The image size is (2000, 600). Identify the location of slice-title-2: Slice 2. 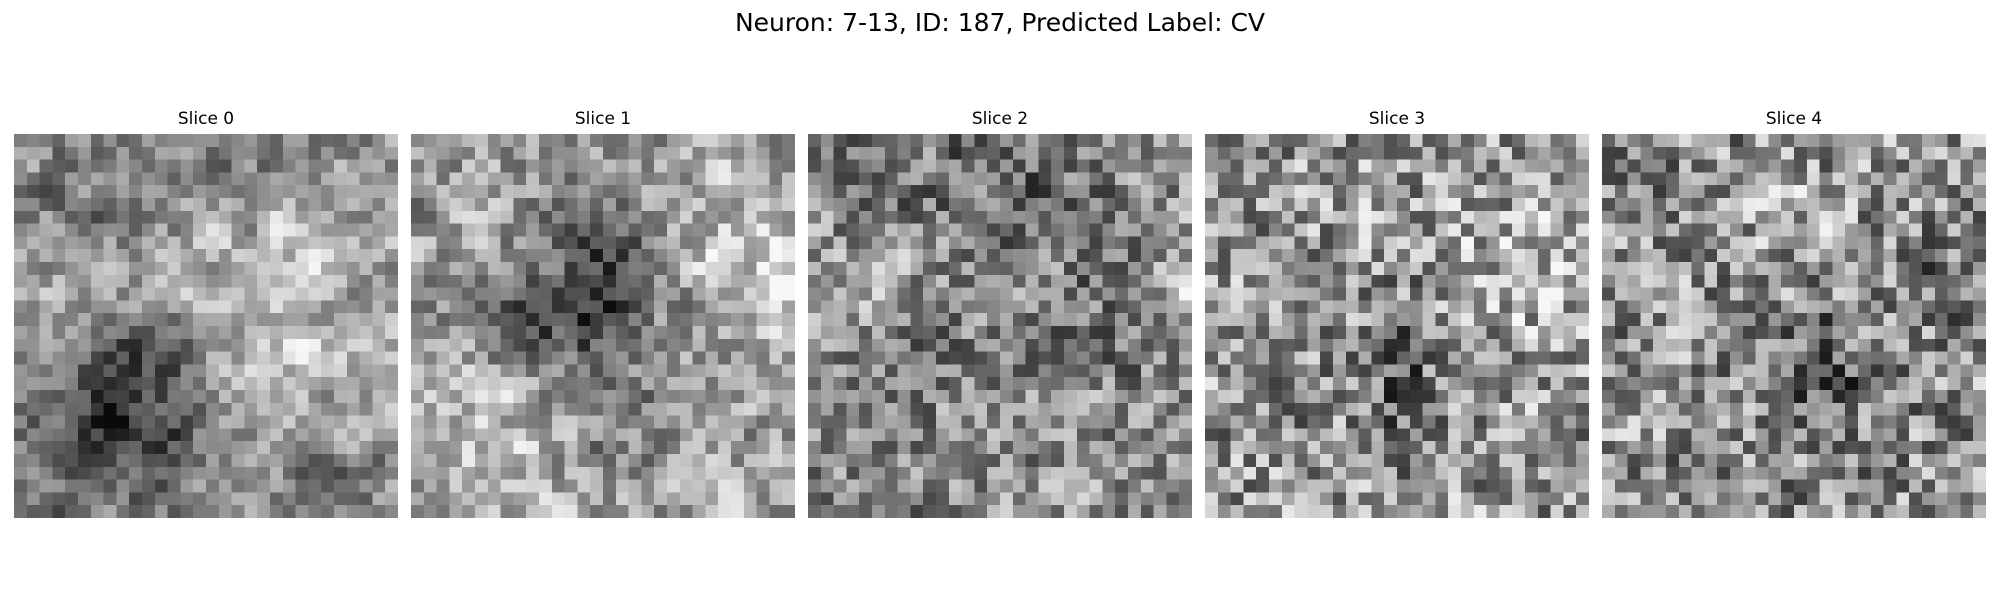
(1000, 119).